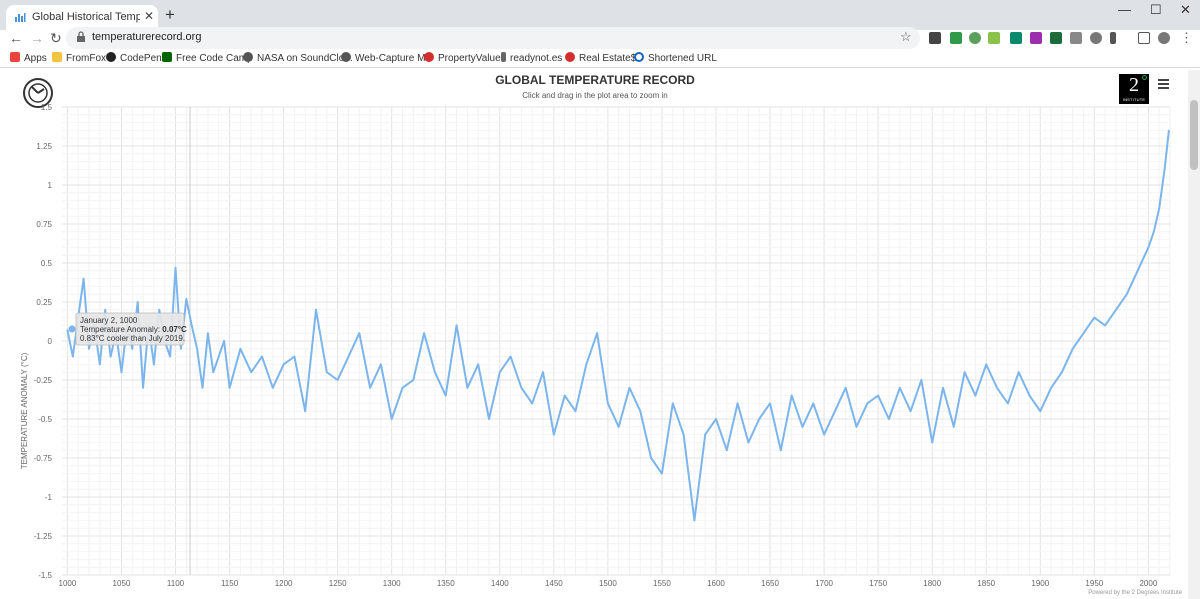 The height and width of the screenshot is (599, 1200). What do you see at coordinates (86, 17) in the screenshot?
I see `tab-title: Global Historical Temperature Re` at bounding box center [86, 17].